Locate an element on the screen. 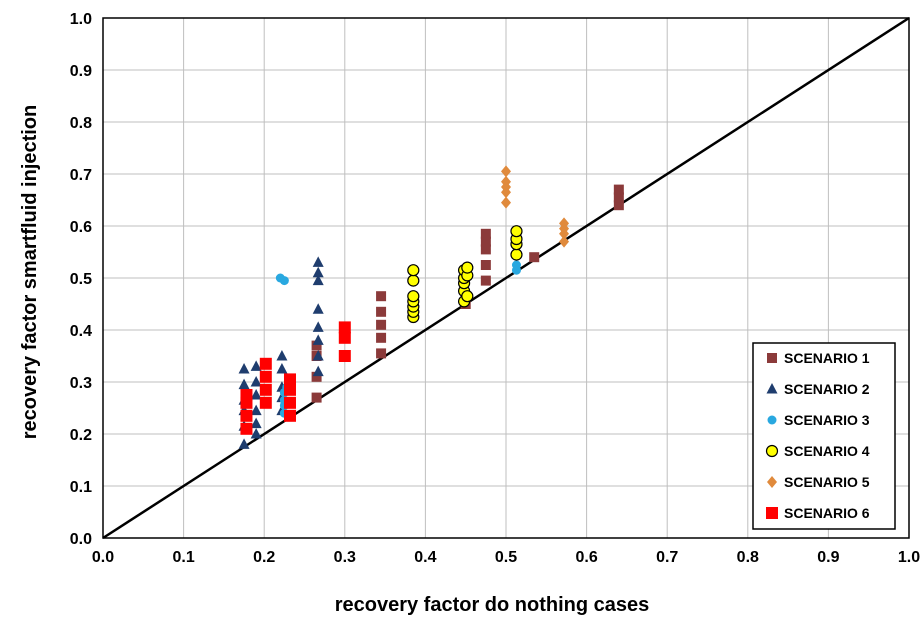 The image size is (921, 617). x-tick-label: 0.2 is located at coordinates (264, 557).